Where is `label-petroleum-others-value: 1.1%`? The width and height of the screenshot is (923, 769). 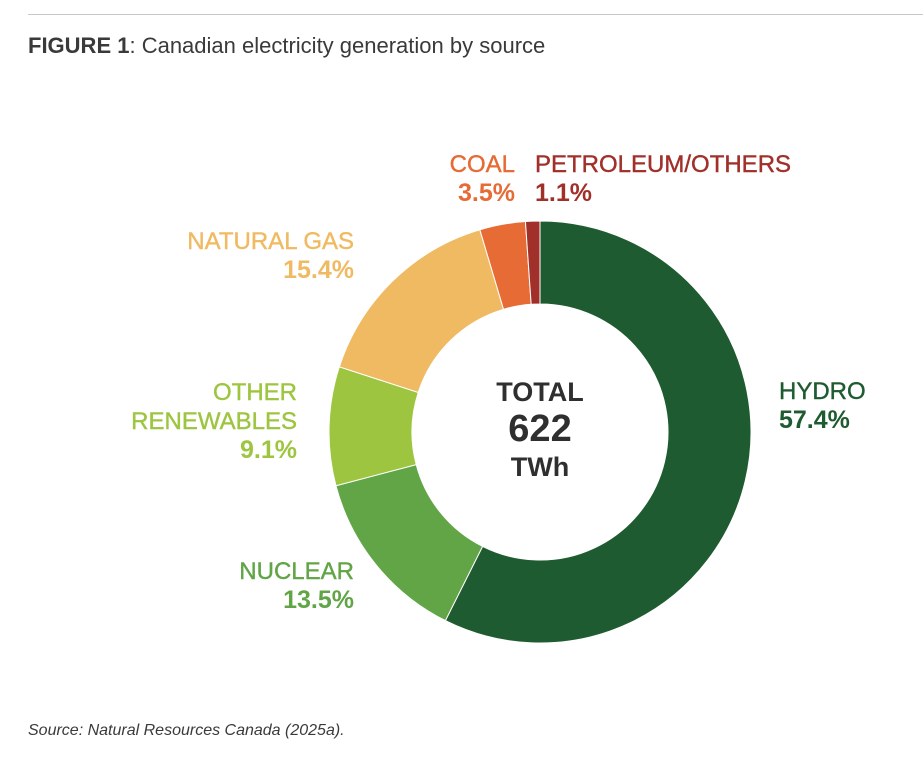 label-petroleum-others-value: 1.1% is located at coordinates (563, 193).